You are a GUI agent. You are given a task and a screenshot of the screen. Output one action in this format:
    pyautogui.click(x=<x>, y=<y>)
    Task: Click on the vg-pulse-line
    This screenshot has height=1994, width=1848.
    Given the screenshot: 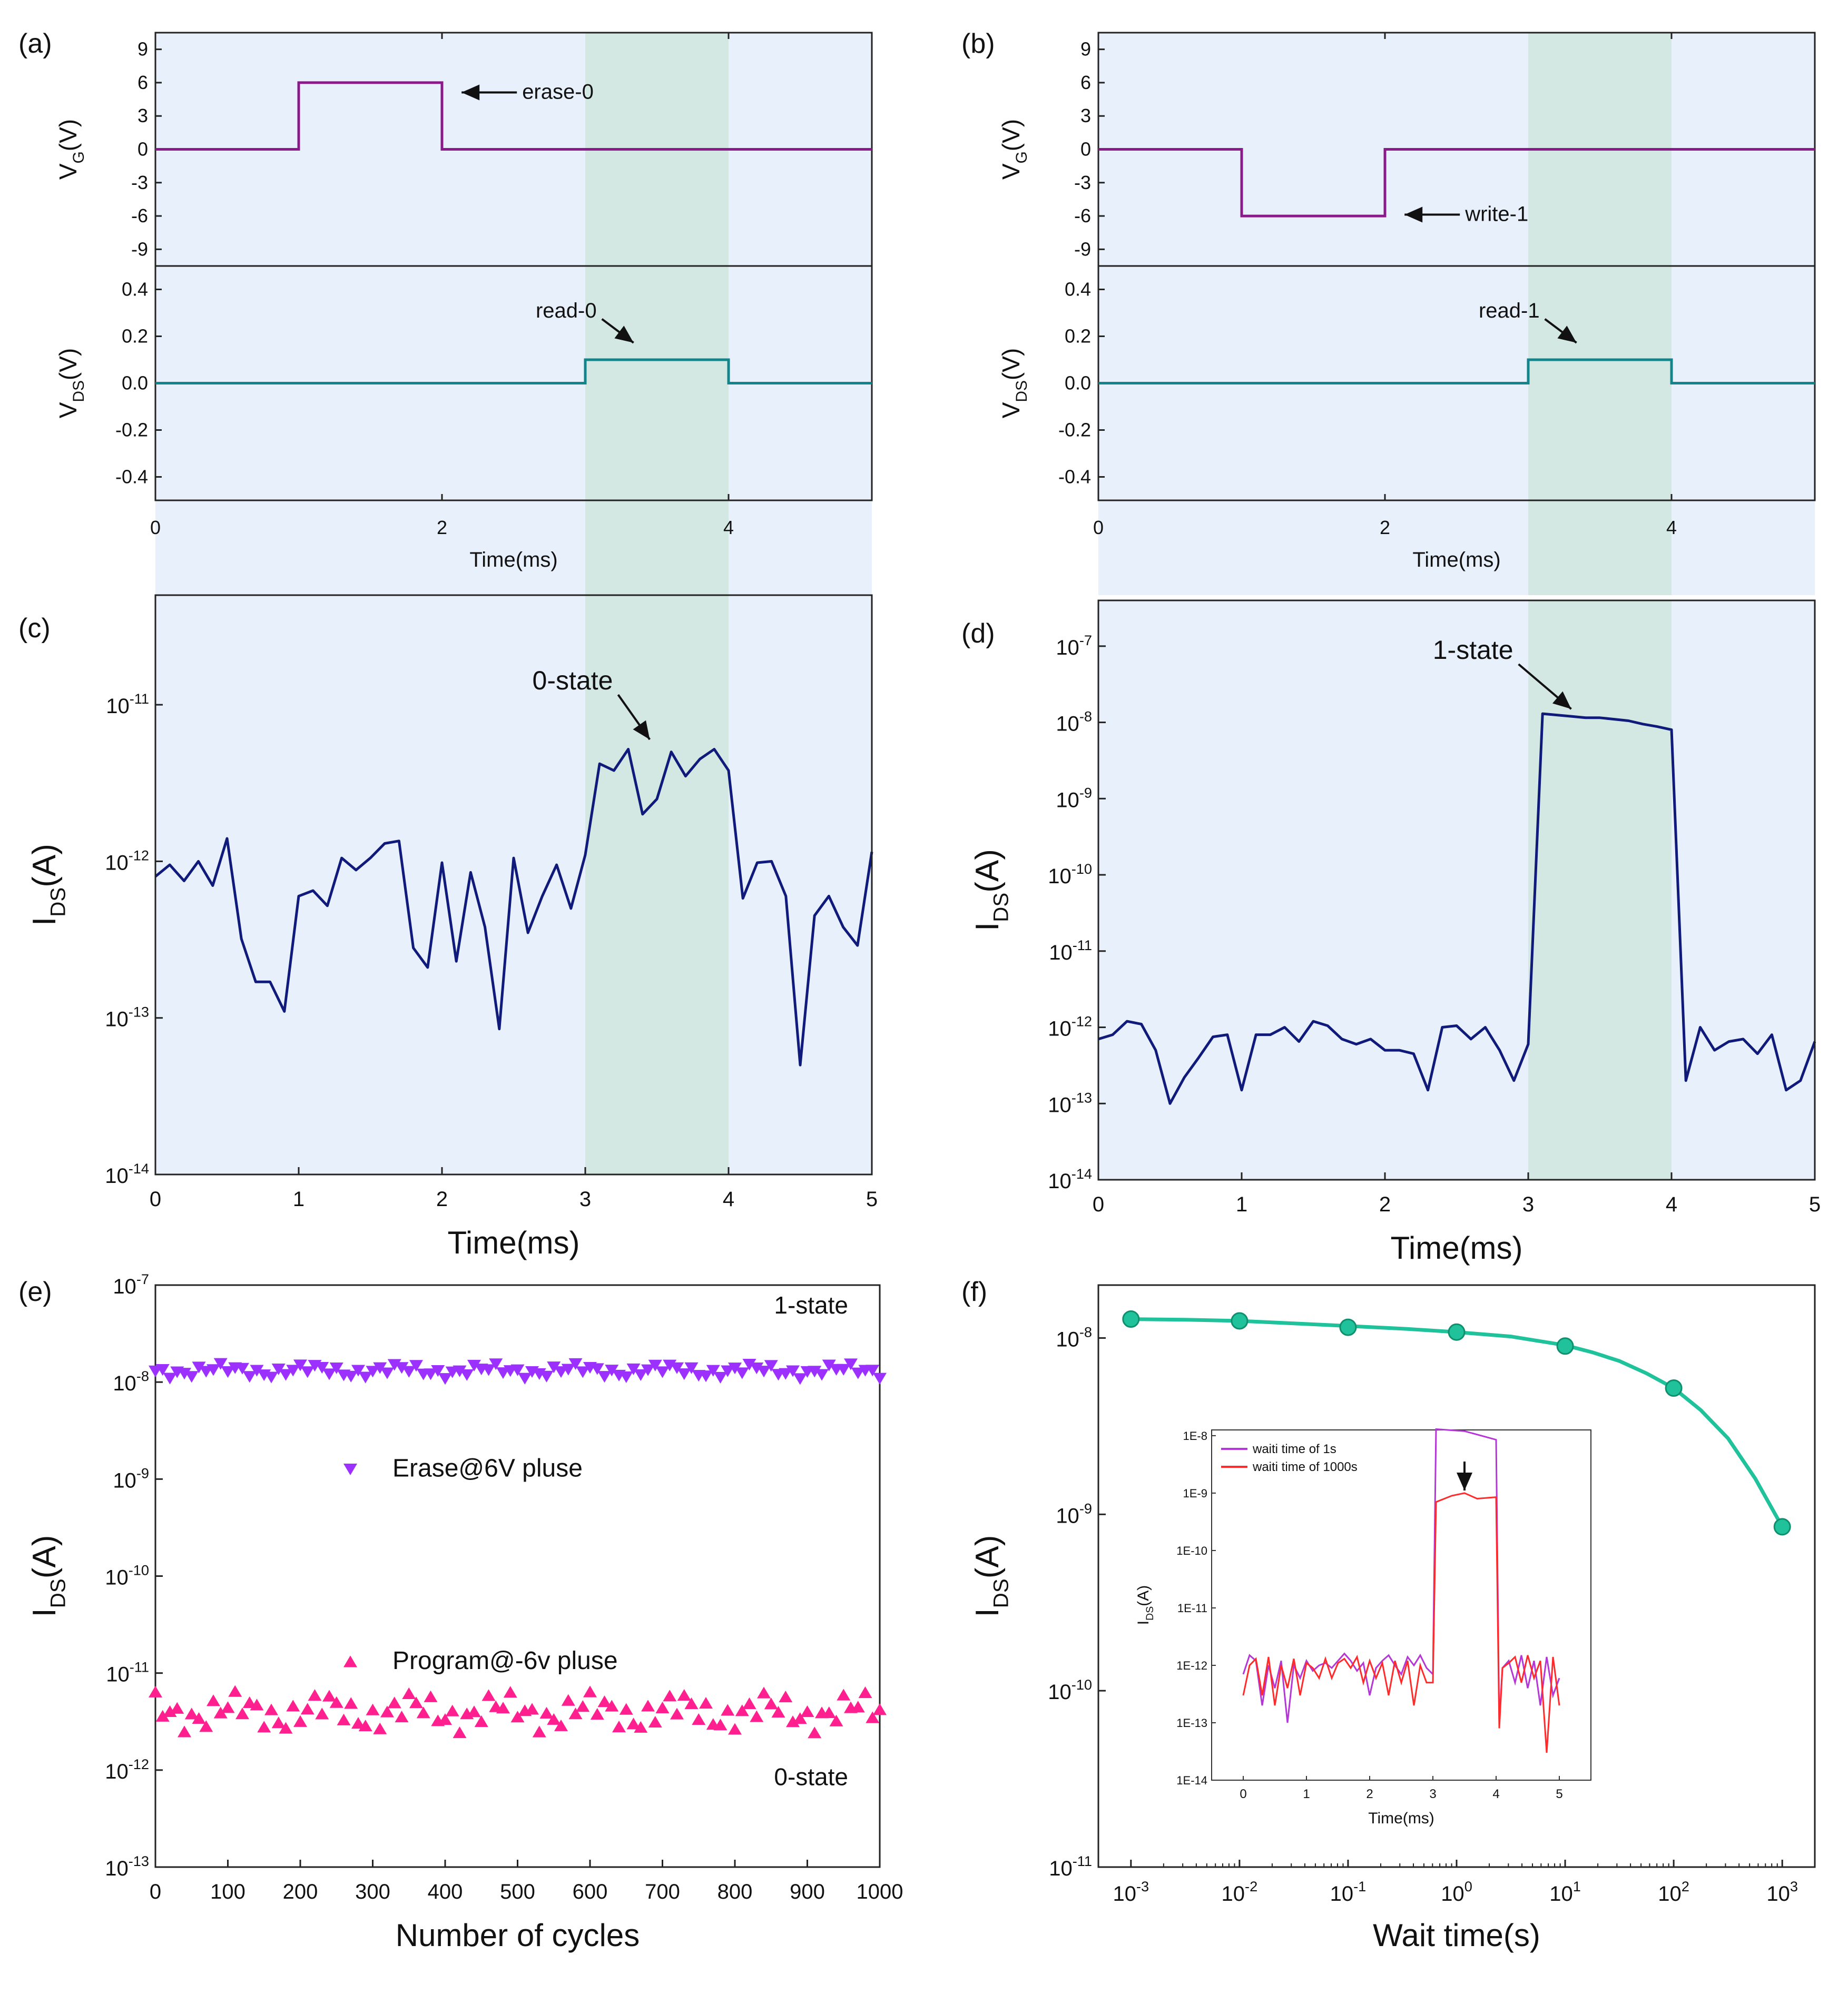 What is the action you would take?
    pyautogui.click(x=514, y=116)
    